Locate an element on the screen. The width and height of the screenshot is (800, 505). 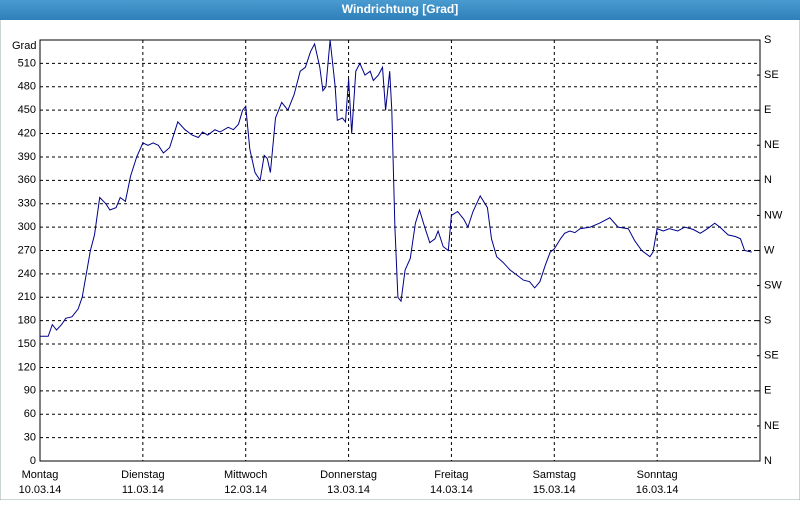
y-tick-label: 270 is located at coordinates (27, 250).